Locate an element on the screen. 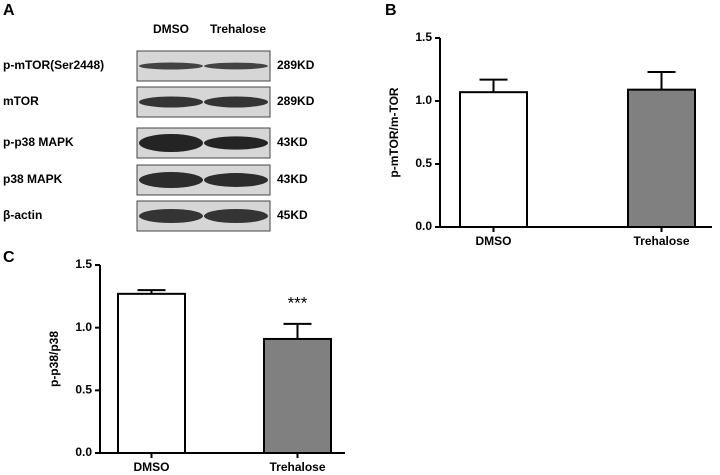 This screenshot has height=475, width=720. y-axis-label: p-mTOR/m-TOR is located at coordinates (394, 132).